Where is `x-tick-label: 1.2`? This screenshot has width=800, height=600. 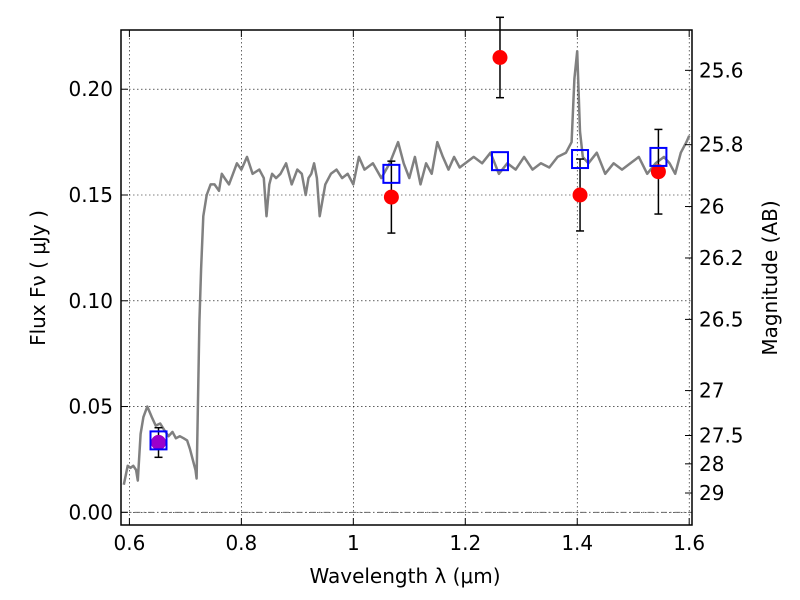 x-tick-label: 1.2 is located at coordinates (465, 543).